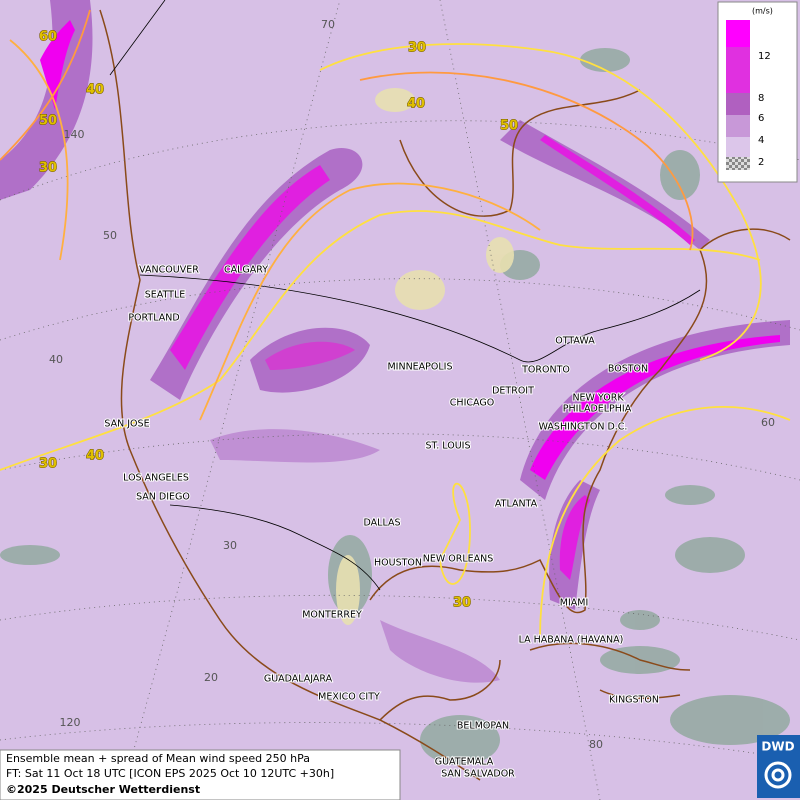  What do you see at coordinates (634, 700) in the screenshot?
I see `city-label: KINGSTON` at bounding box center [634, 700].